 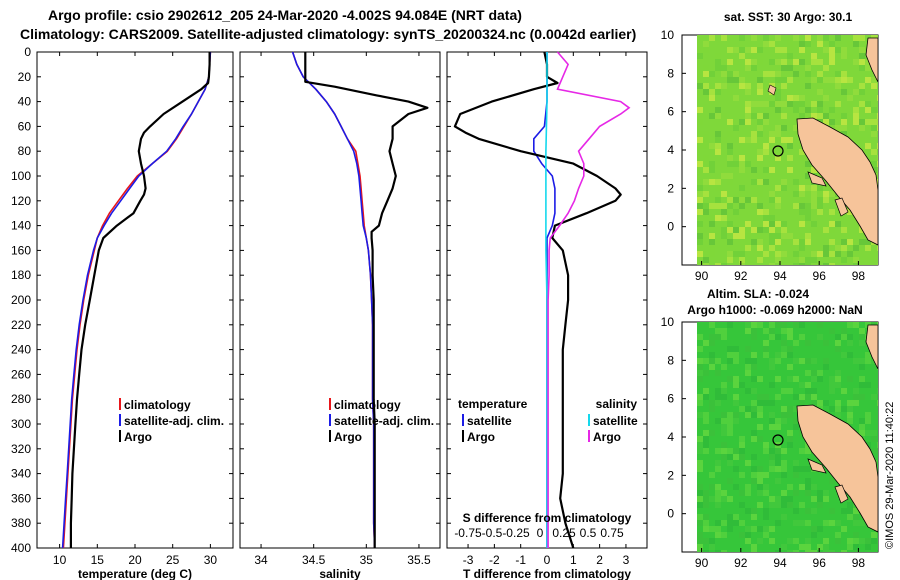 I want to click on depth-tick-label: 20, so click(x=25, y=77).